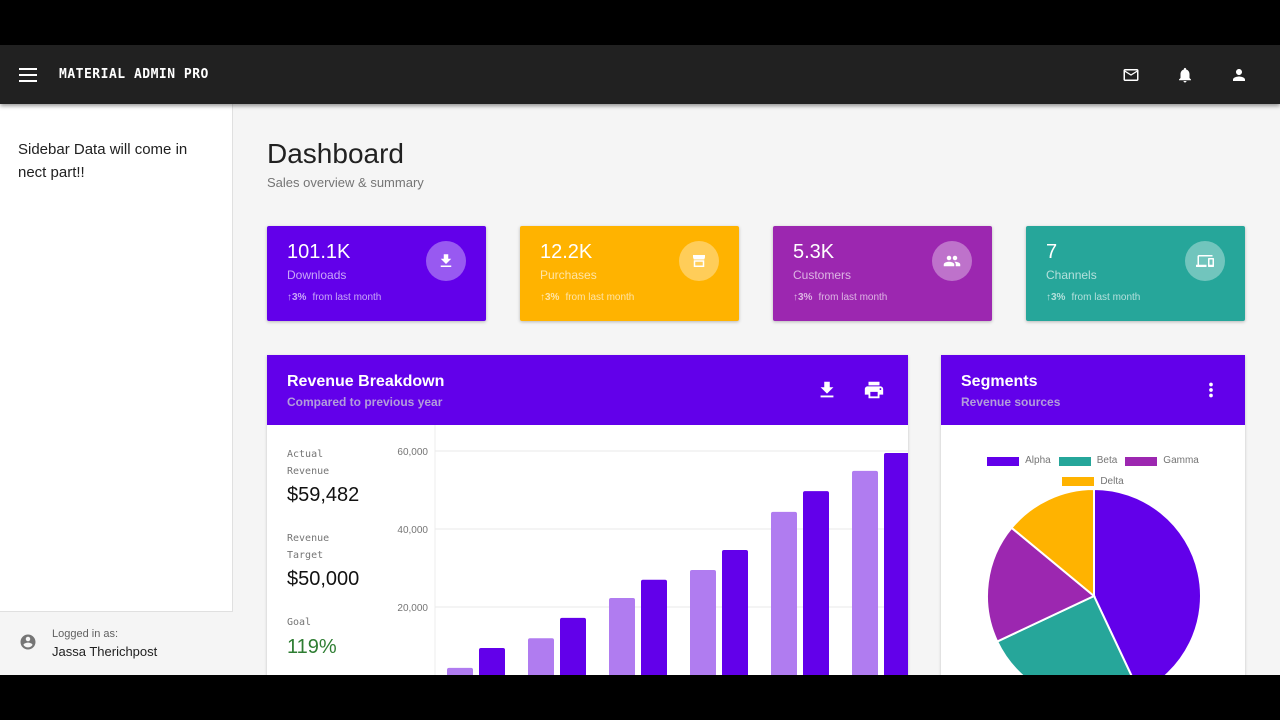  Describe the element at coordinates (345, 182) in the screenshot. I see `page-subtitle: Sales overview & summary` at that location.